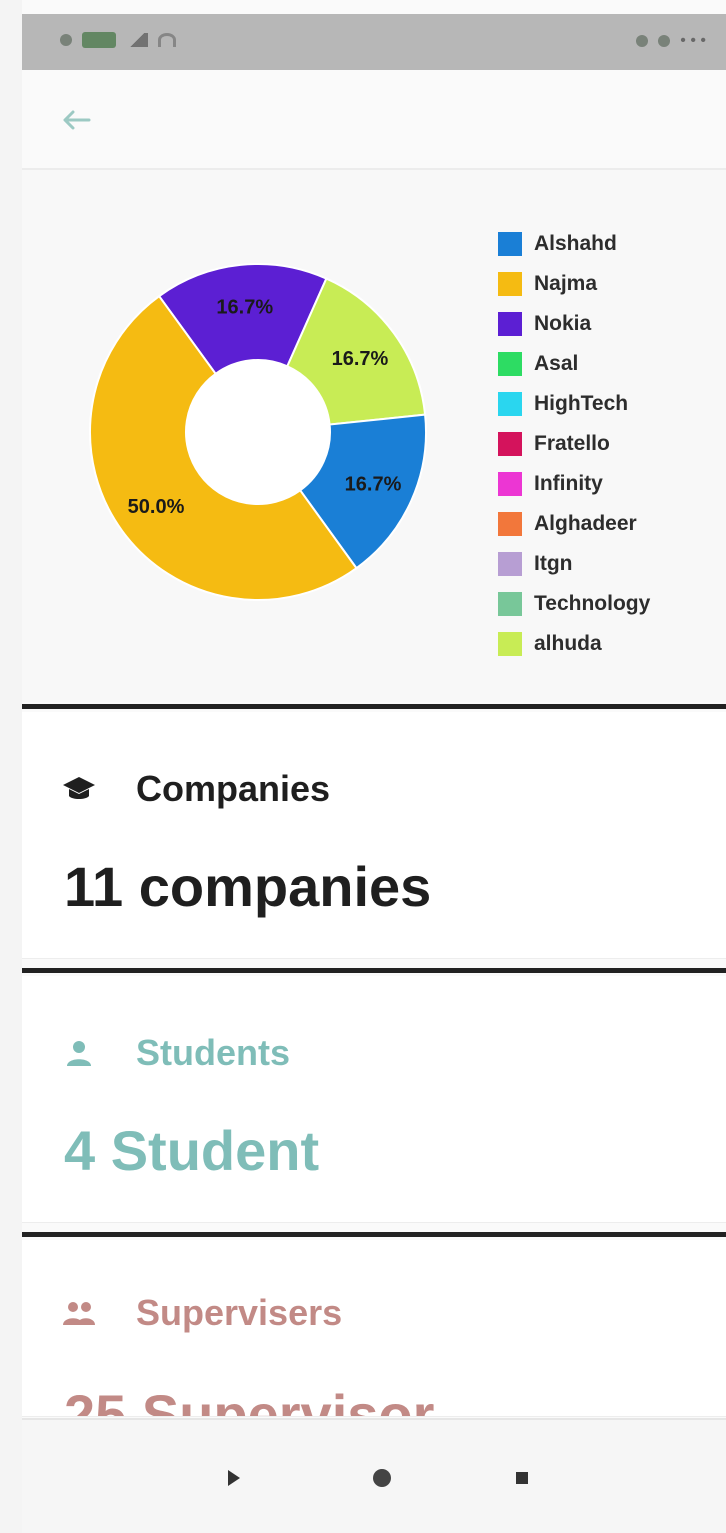 This screenshot has height=1533, width=726. What do you see at coordinates (612, 364) in the screenshot?
I see `legend-item-asal: Asal` at bounding box center [612, 364].